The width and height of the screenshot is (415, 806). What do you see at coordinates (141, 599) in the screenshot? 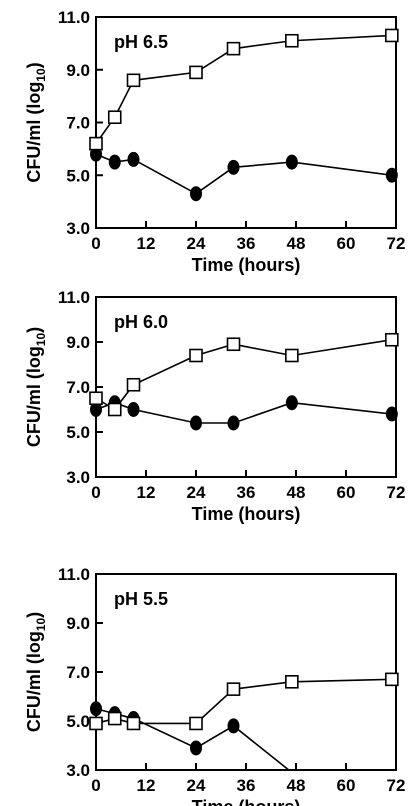
I see `panel-annotation: pH 5.5` at bounding box center [141, 599].